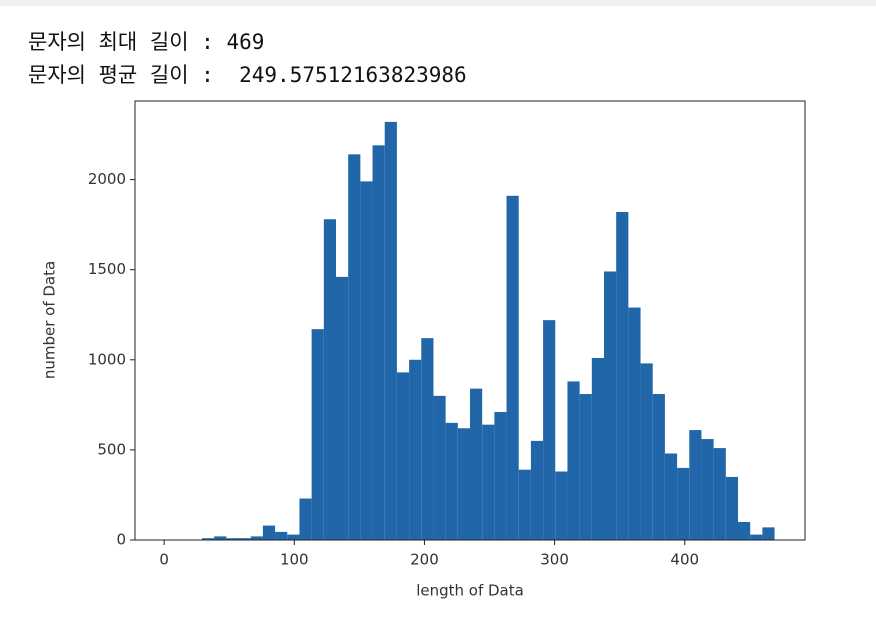  I want to click on top-strip, so click(438, 3).